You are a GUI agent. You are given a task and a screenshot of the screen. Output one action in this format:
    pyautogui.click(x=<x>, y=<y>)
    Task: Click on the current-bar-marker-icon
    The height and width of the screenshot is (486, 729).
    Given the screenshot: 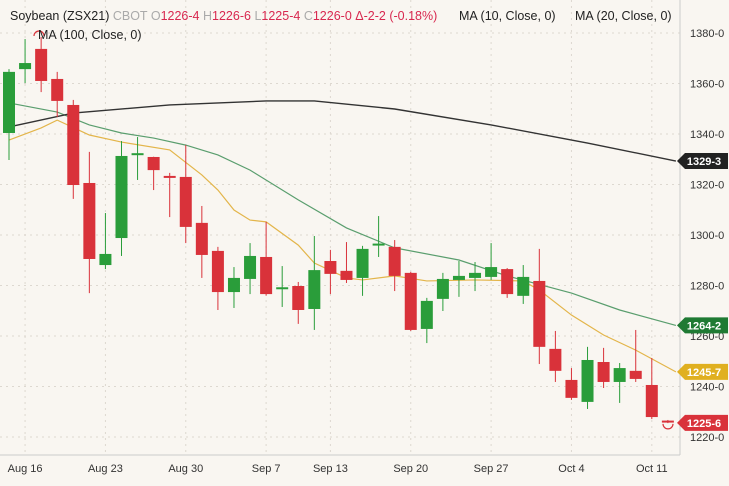 What is the action you would take?
    pyautogui.click(x=668, y=426)
    